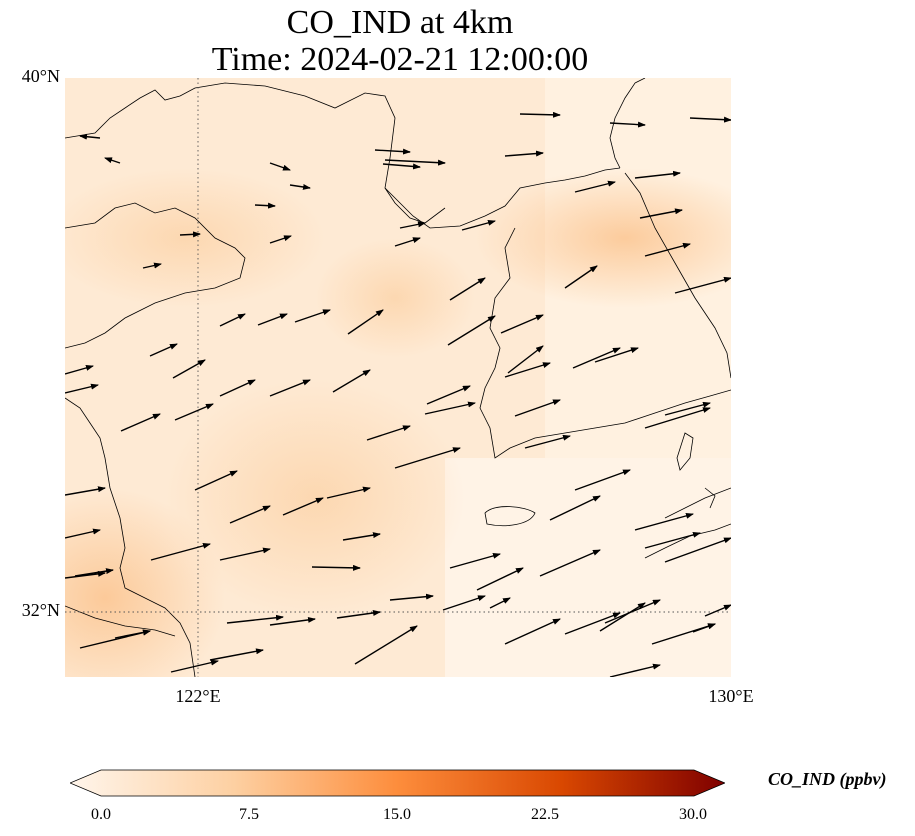  I want to click on colorbar-tick-4: 30.0, so click(693, 814).